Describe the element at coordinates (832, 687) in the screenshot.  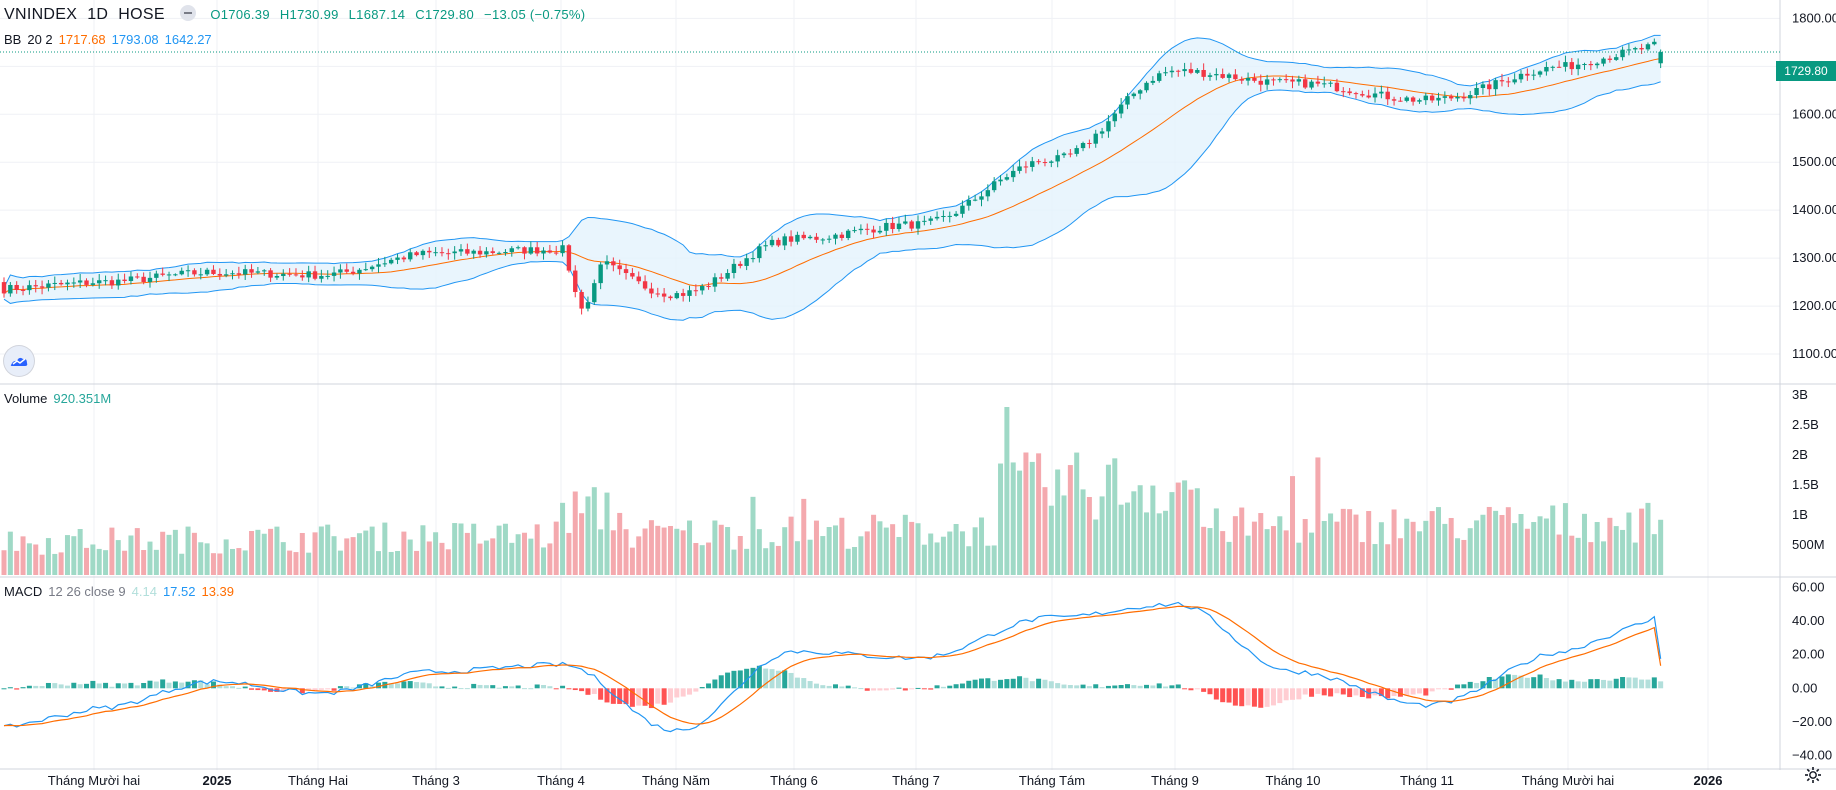
I see `macd-histogram` at that location.